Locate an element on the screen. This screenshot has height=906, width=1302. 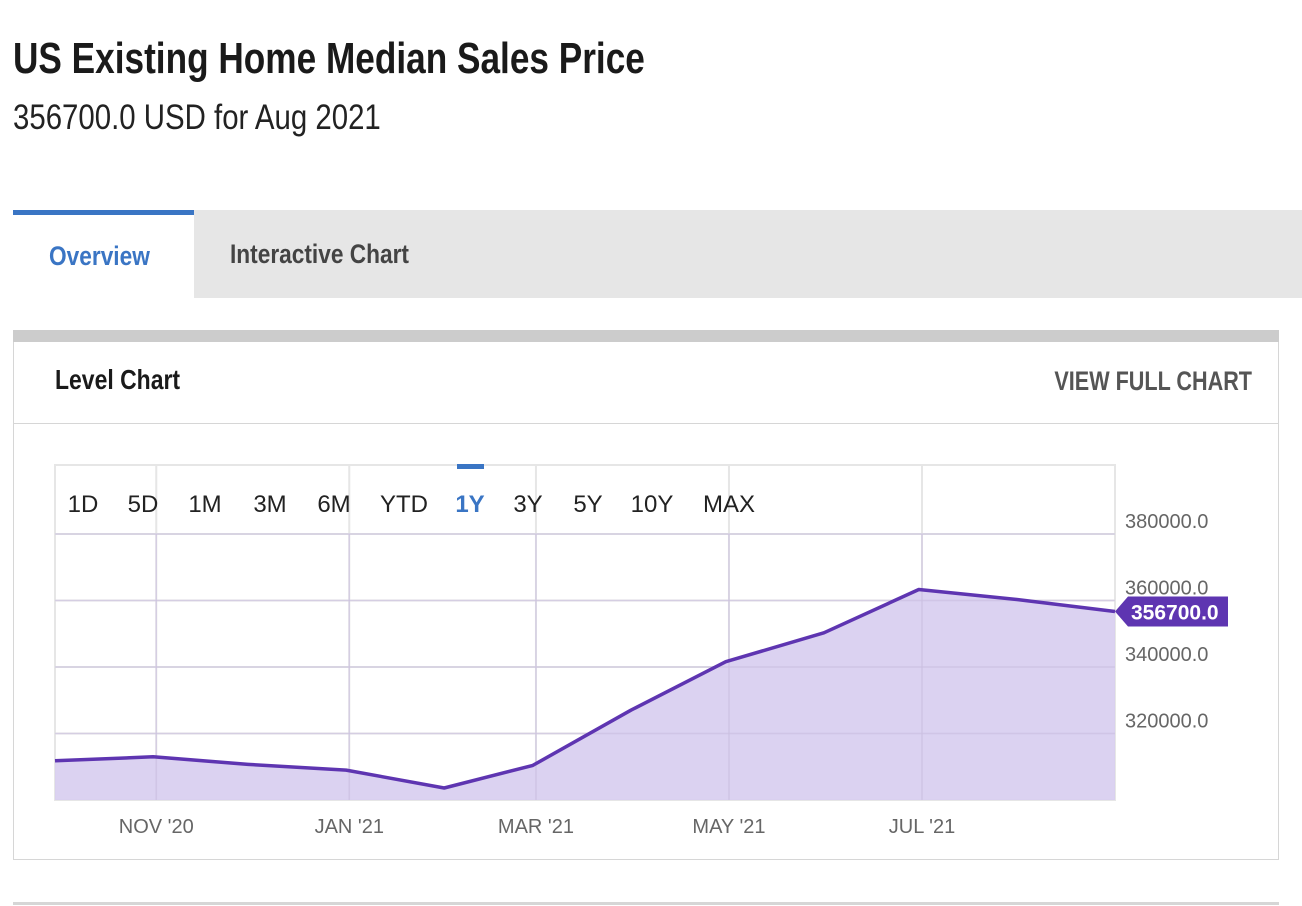
y-tick-label: 320000.0 is located at coordinates (1166, 722).